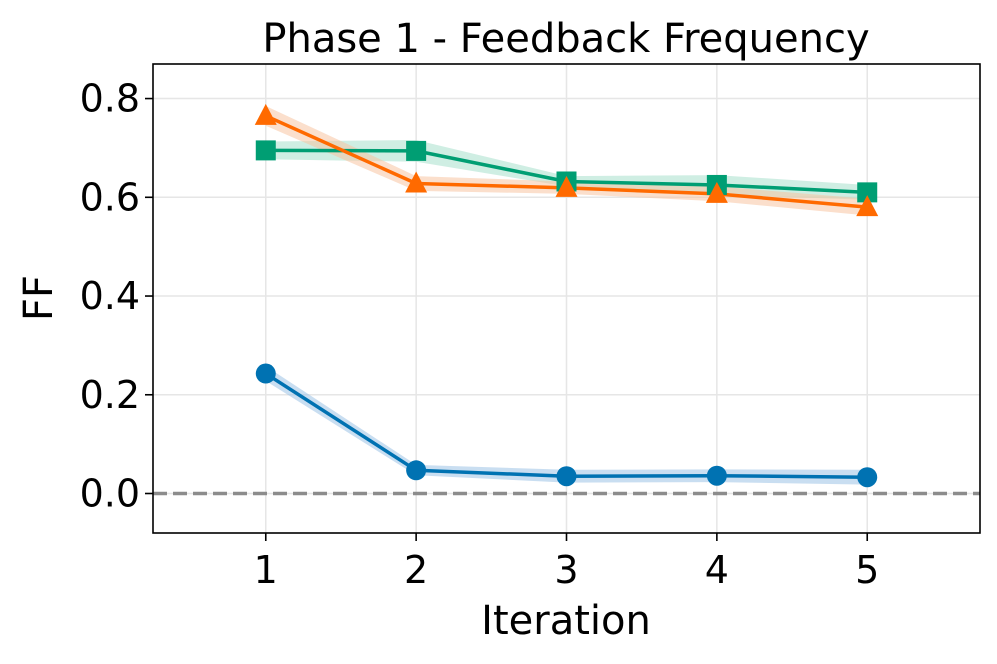 This screenshot has height=664, width=997. Describe the element at coordinates (867, 570) in the screenshot. I see `x-tick-label: 5` at that location.